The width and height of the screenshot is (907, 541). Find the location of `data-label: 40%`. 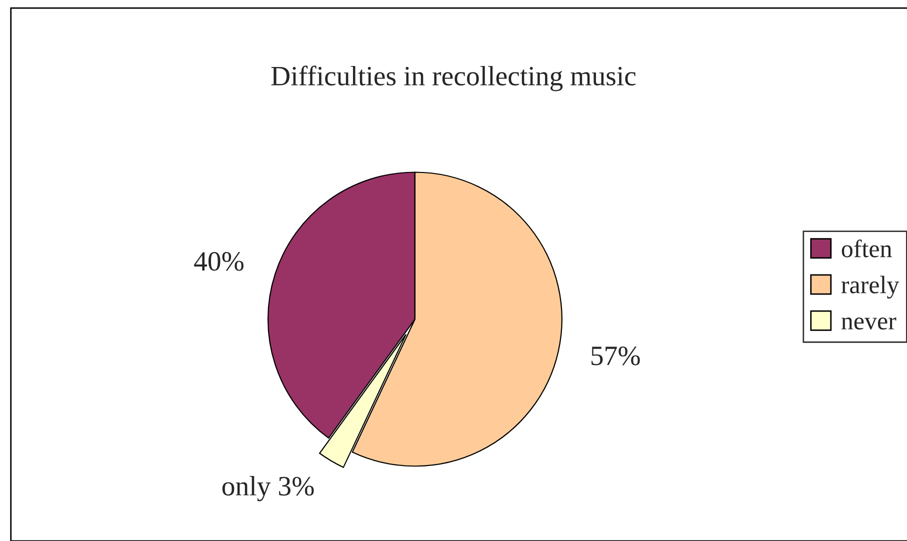

data-label: 40% is located at coordinates (219, 261).